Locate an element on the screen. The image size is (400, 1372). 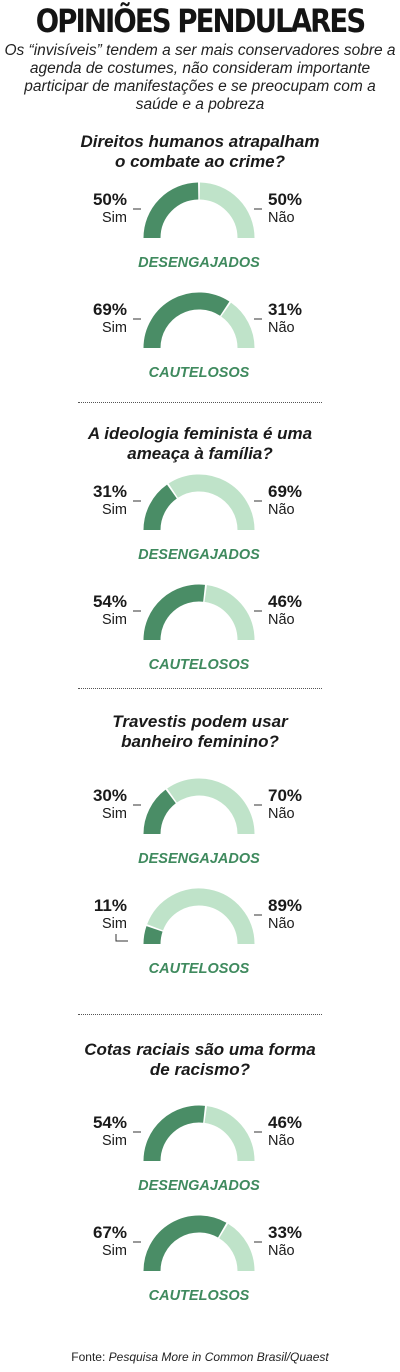
question-4: Cotas raciais são uma forma de racismo? is located at coordinates (200, 1059).